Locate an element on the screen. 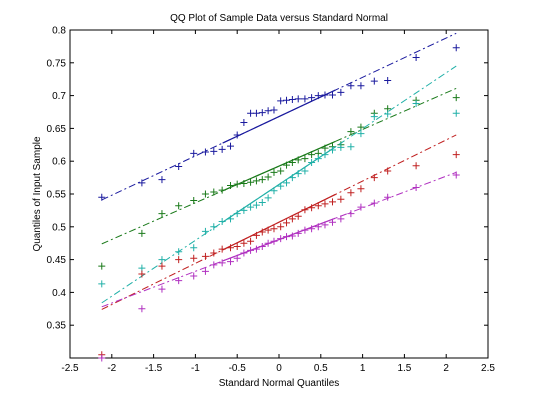 This screenshot has width=540, height=404. x-tick-label: 1.5 is located at coordinates (404, 368).